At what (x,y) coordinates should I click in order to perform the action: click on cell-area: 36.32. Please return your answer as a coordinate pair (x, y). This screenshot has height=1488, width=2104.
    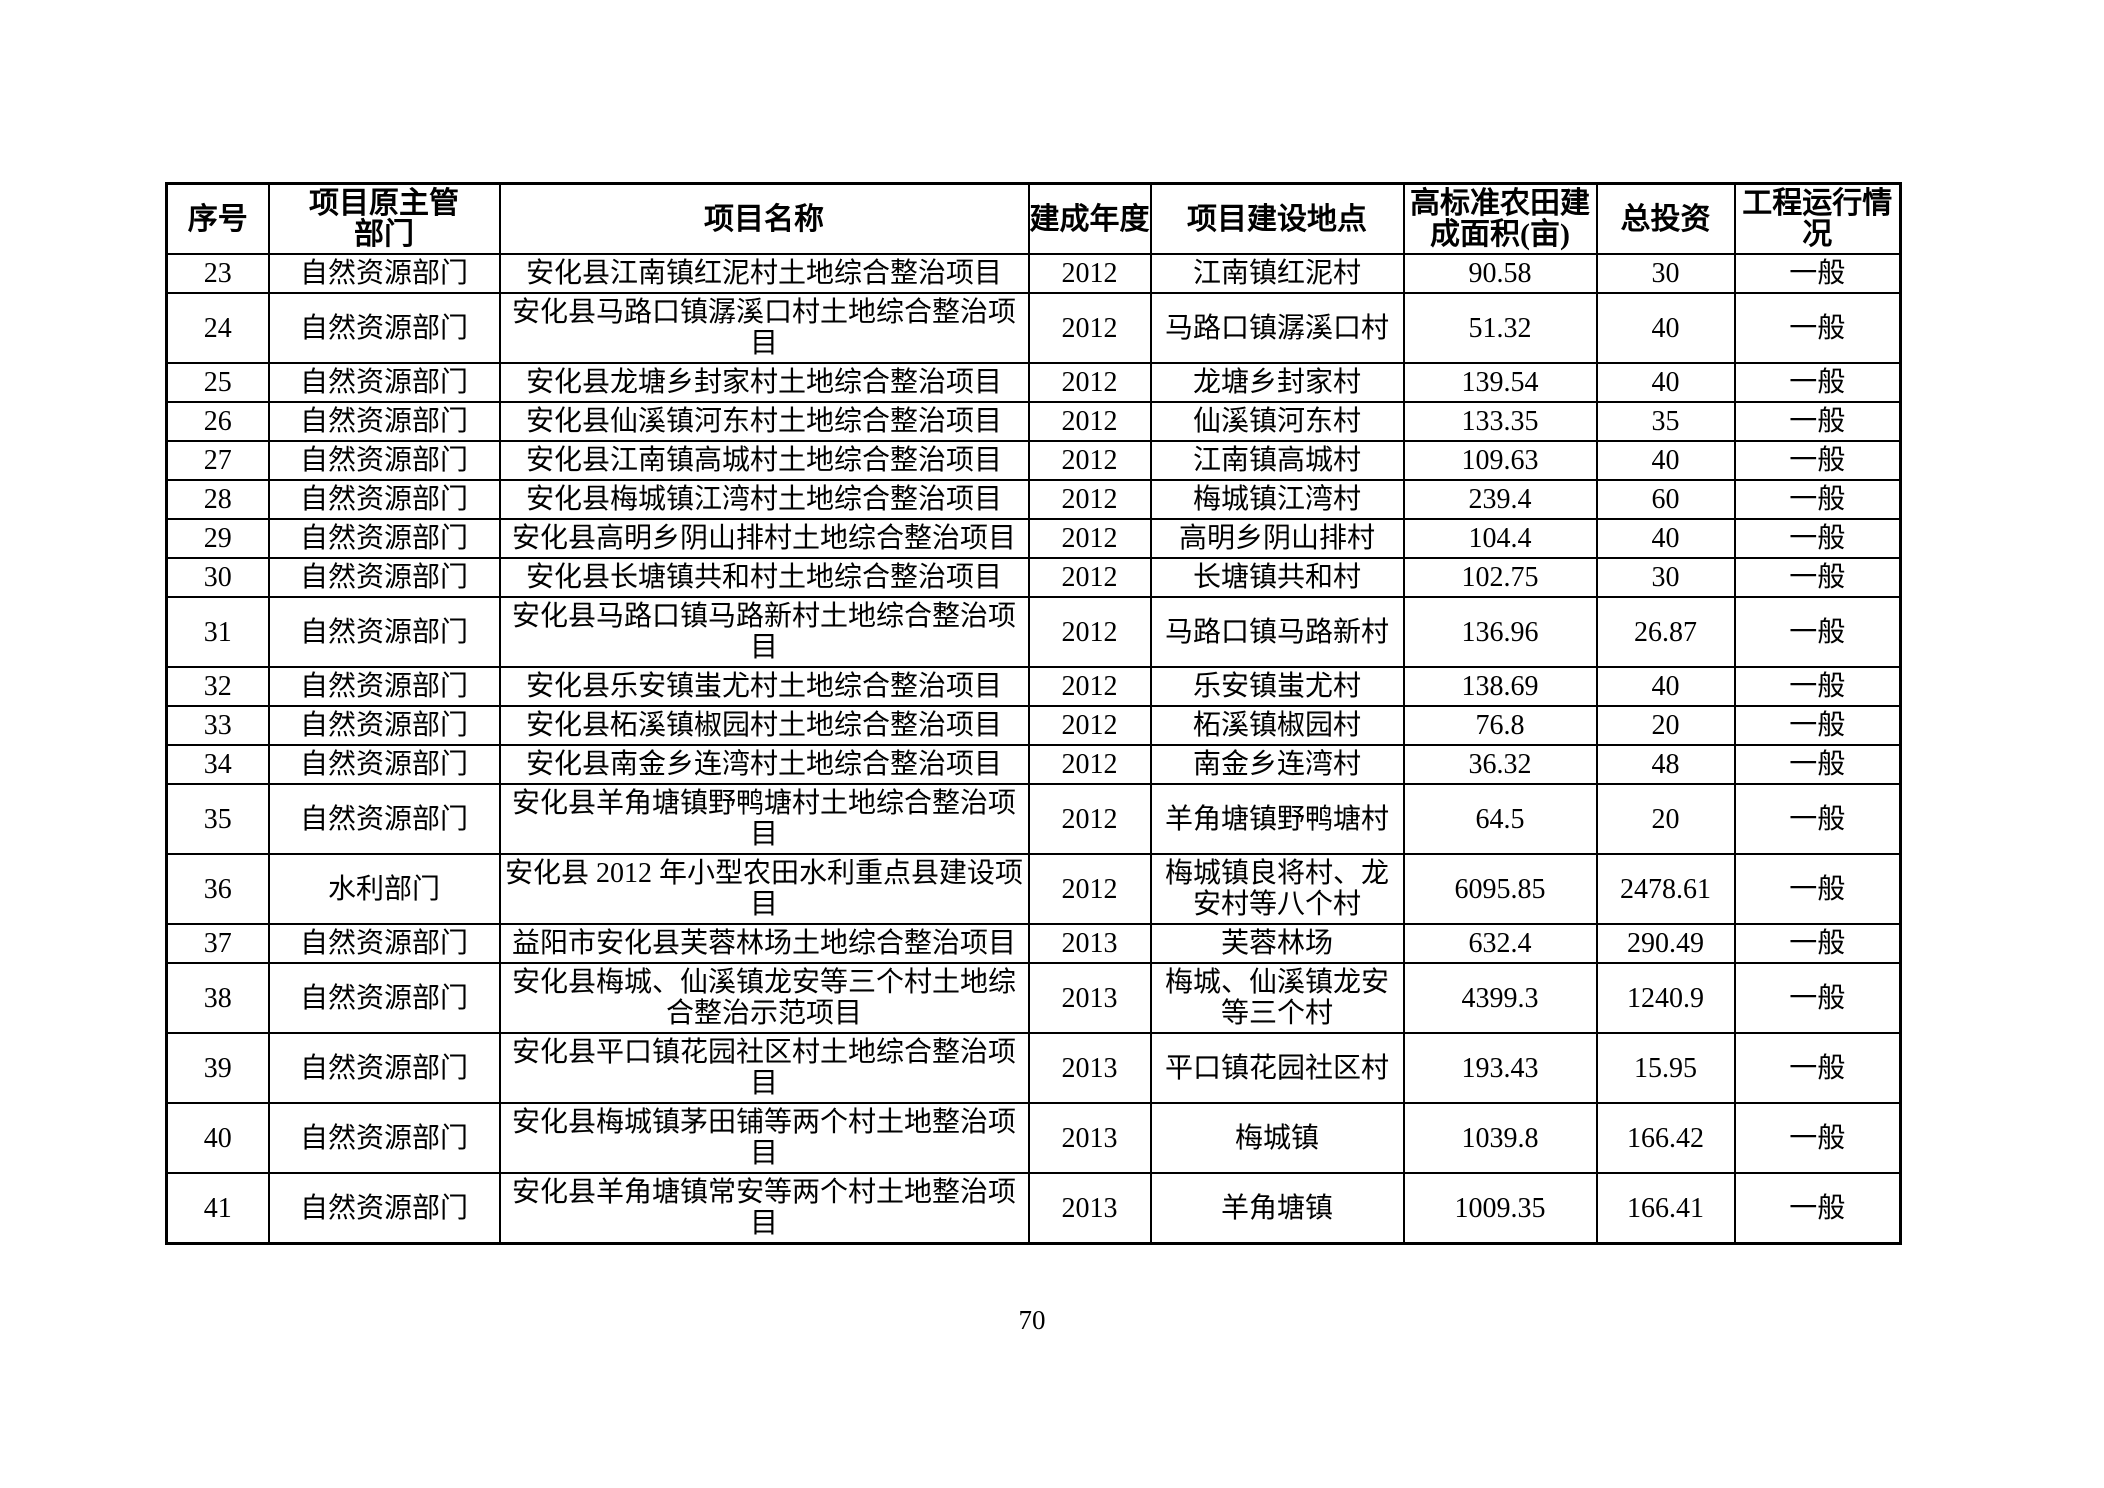
    Looking at the image, I should click on (1500, 764).